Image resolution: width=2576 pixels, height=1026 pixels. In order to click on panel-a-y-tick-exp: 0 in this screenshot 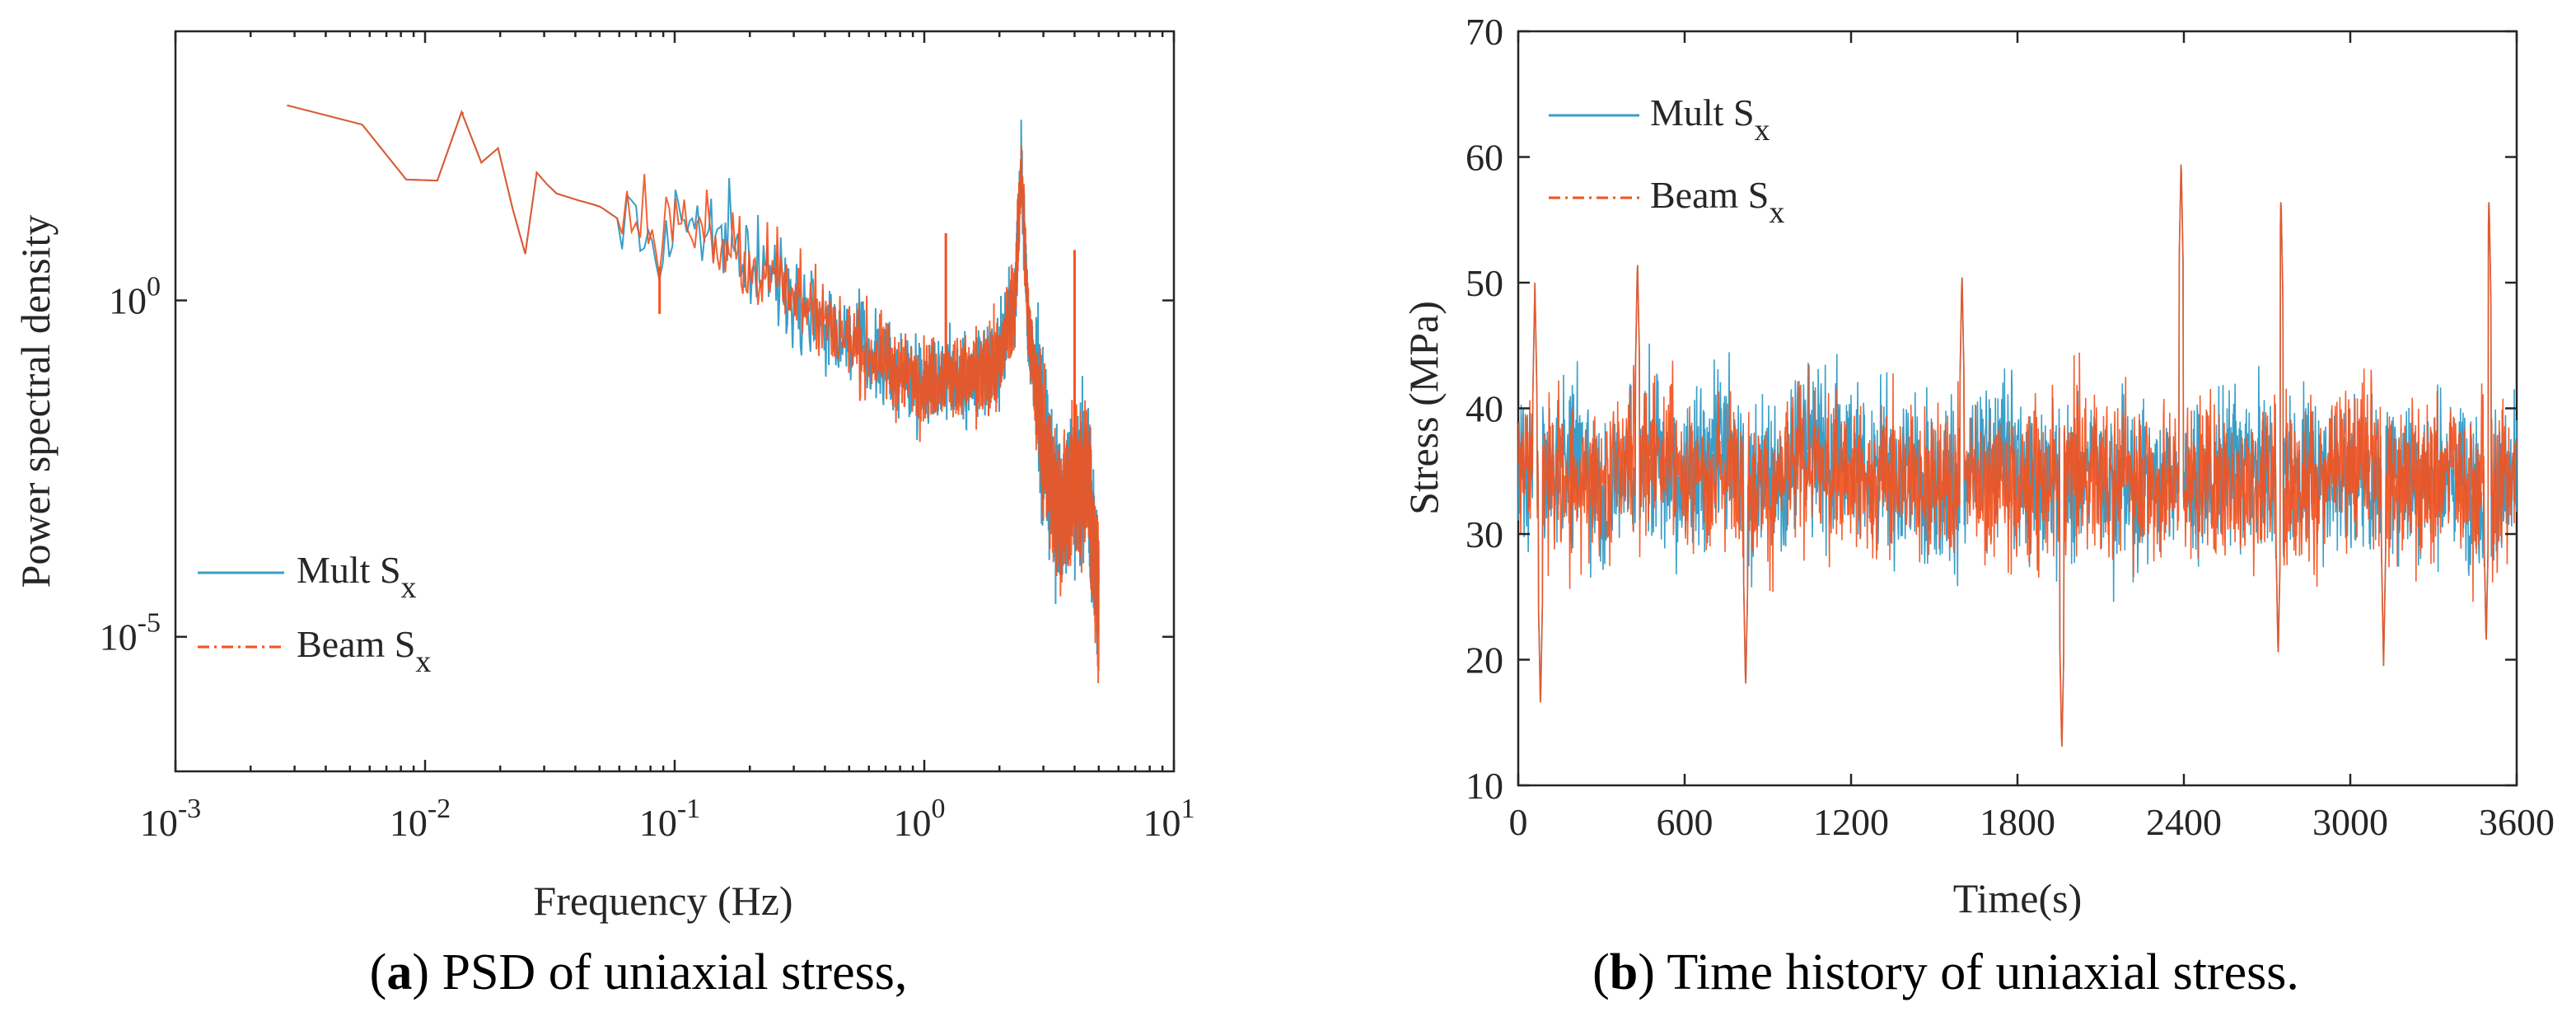, I will do `click(154, 287)`.